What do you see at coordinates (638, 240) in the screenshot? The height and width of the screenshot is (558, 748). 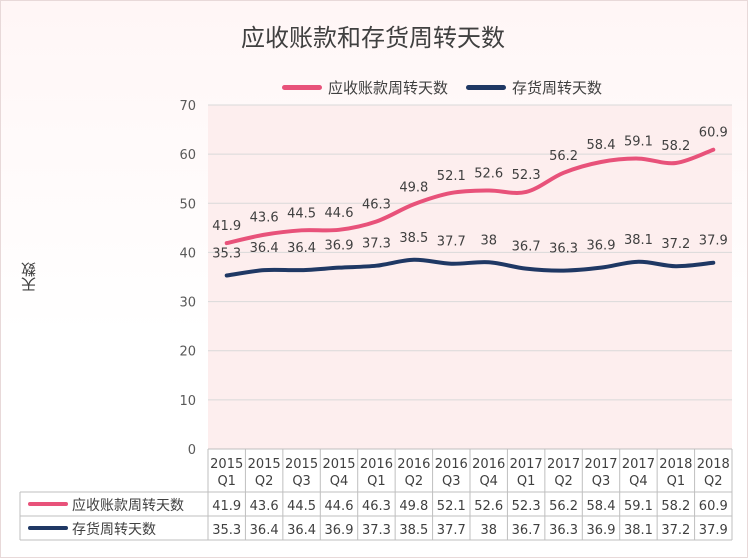 I see `data-label-1-11: 38.1` at bounding box center [638, 240].